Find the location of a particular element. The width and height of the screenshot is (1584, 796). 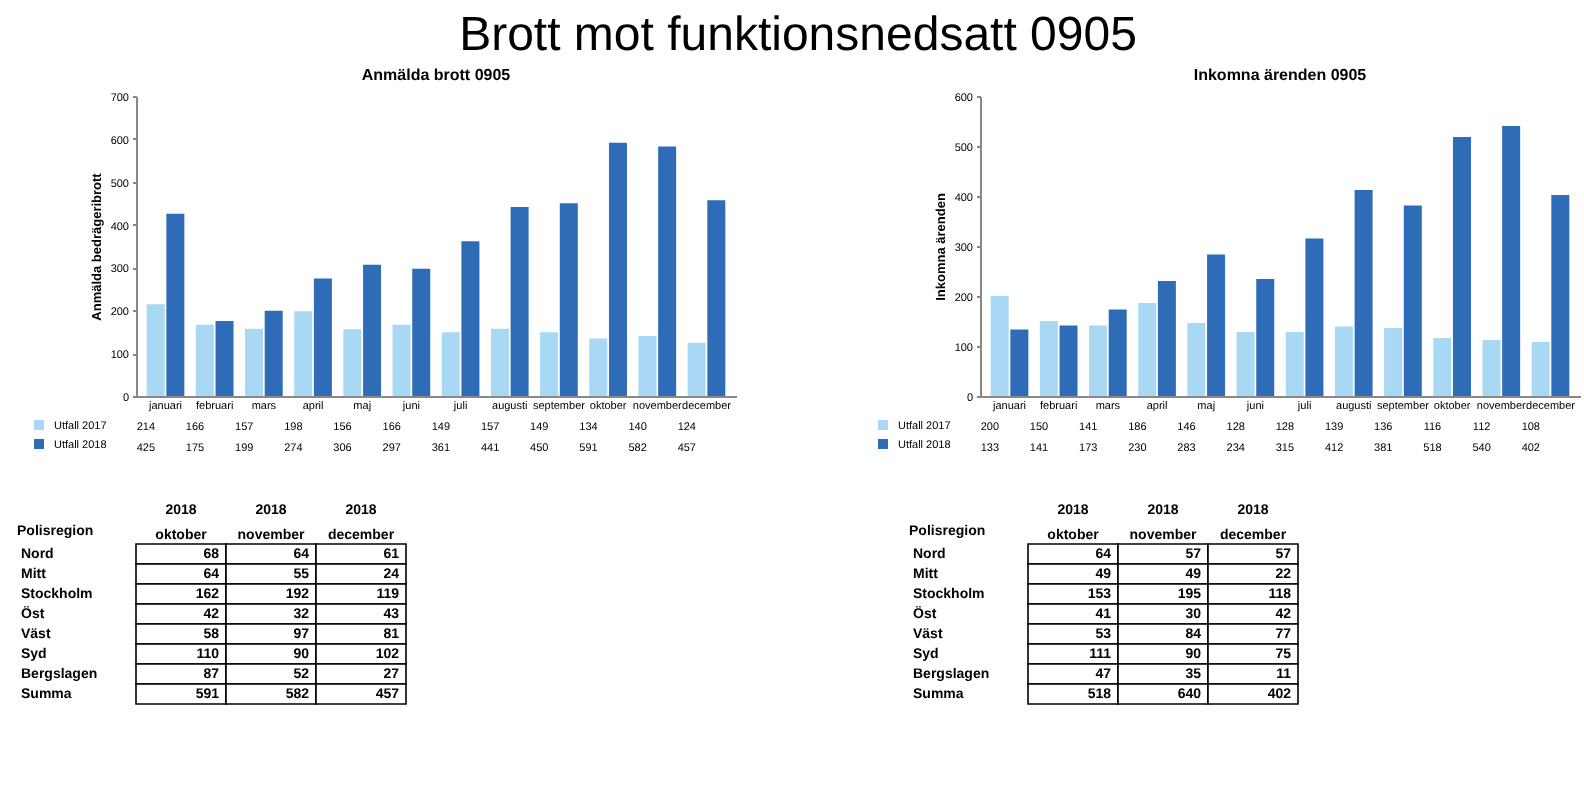

chart-title: Brott mot funktionsnedsatt 0905 is located at coordinates (798, 35).